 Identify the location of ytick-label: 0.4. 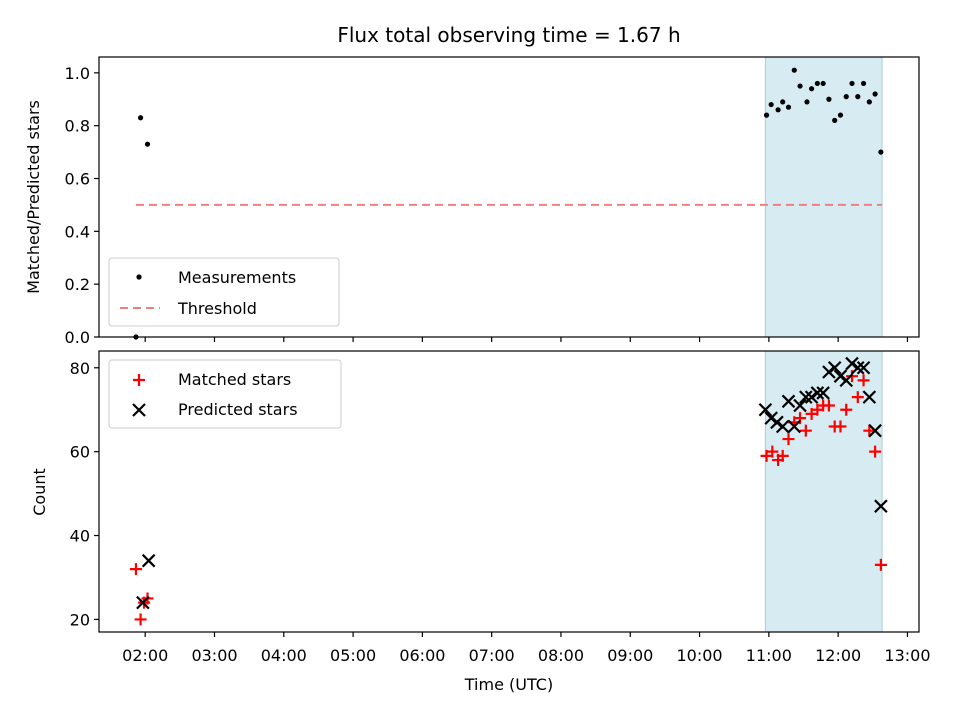
(77, 231).